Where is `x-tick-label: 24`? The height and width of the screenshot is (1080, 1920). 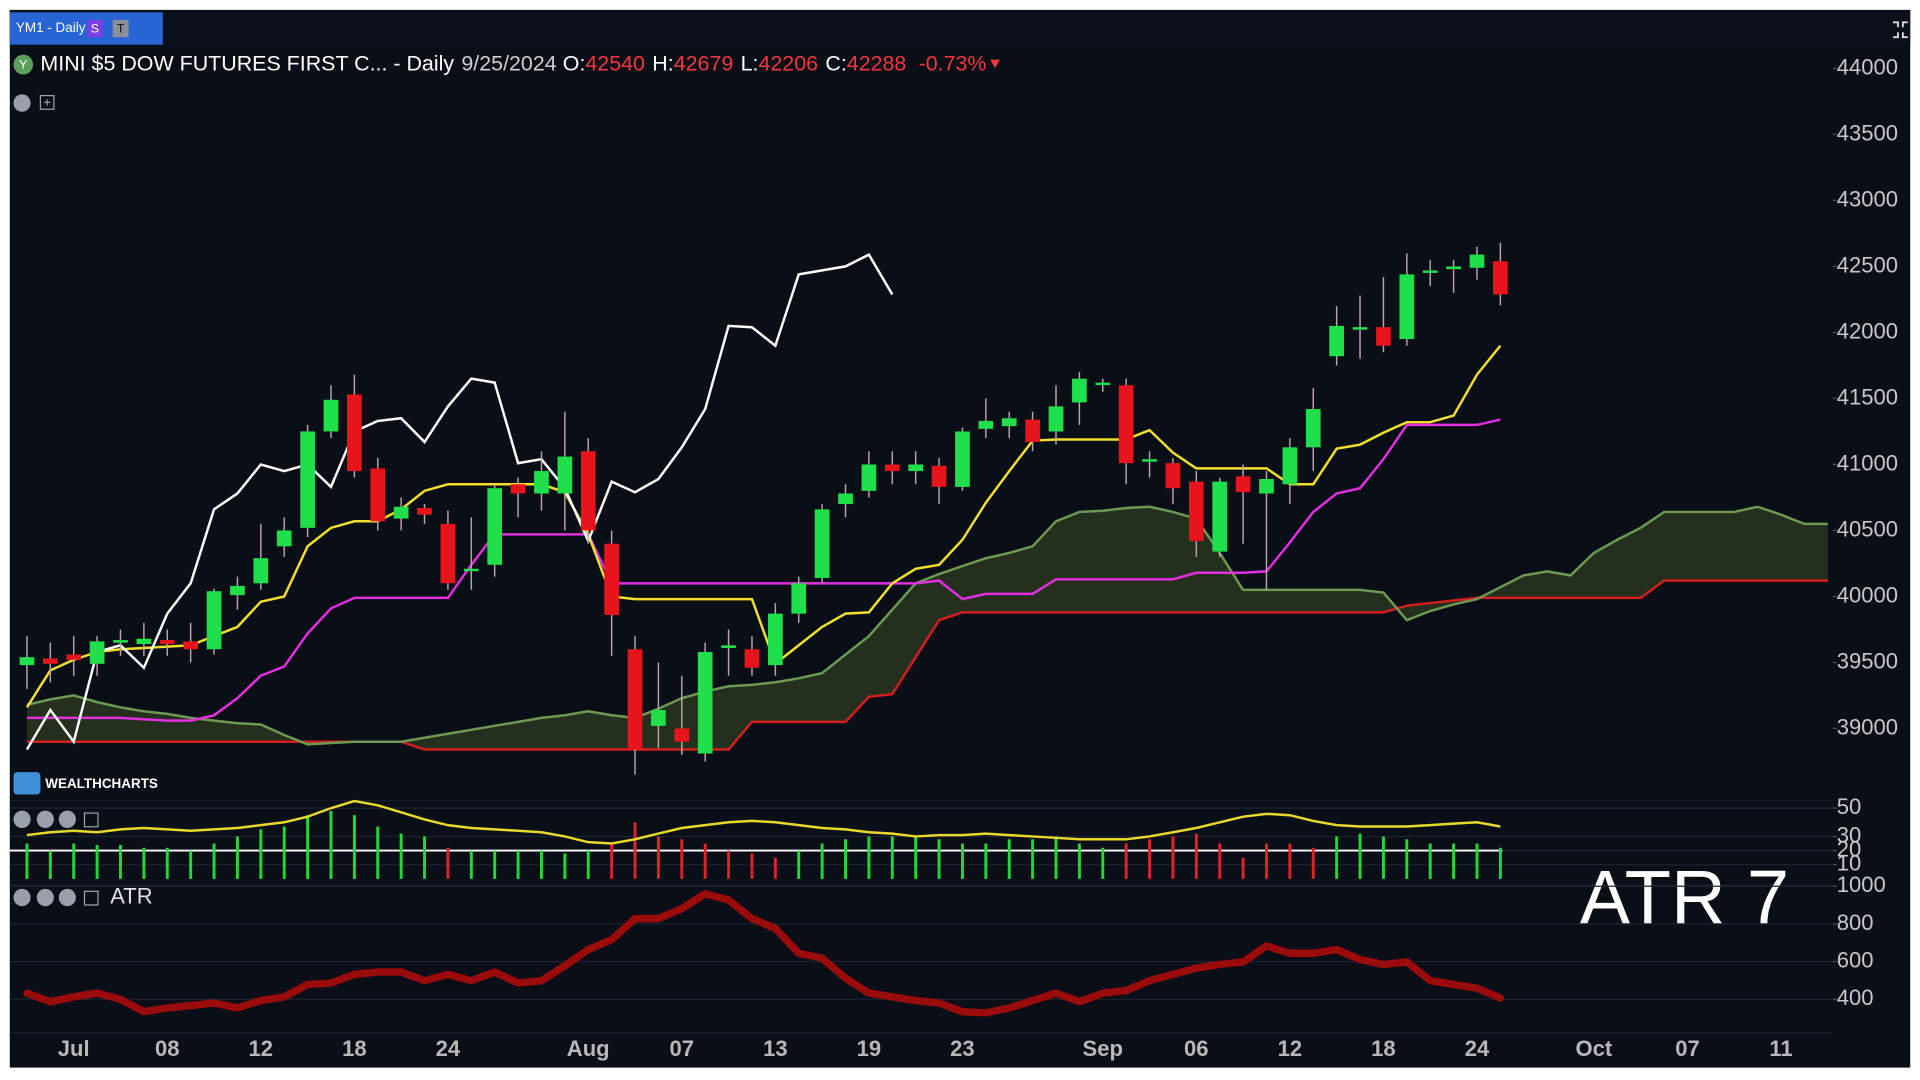
x-tick-label: 24 is located at coordinates (1477, 1048).